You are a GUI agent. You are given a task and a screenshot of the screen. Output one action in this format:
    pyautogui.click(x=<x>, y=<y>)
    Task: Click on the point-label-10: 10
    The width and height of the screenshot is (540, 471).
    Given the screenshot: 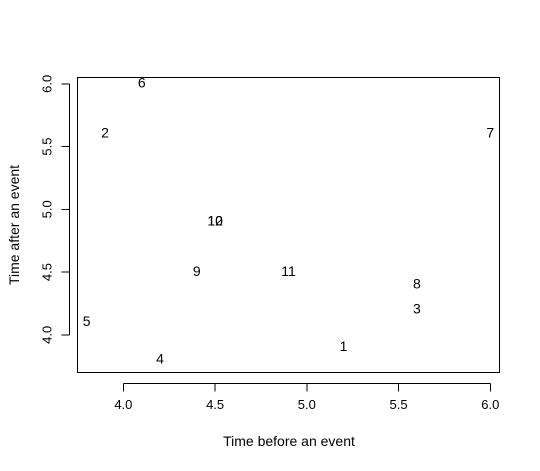 What is the action you would take?
    pyautogui.click(x=215, y=221)
    